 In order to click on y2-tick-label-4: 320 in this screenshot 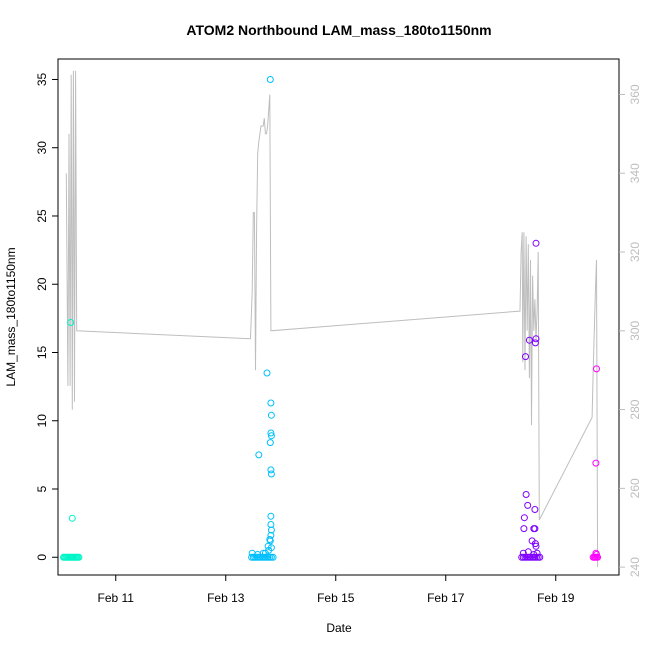, I will do `click(635, 252)`.